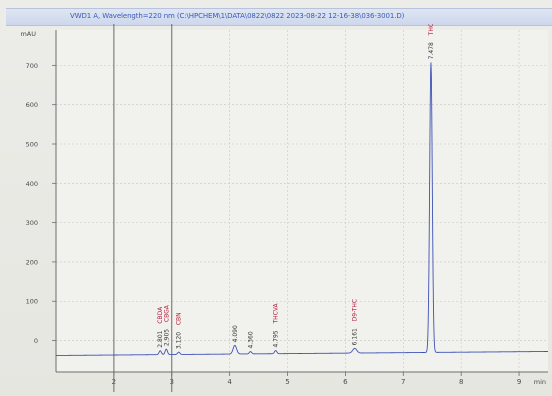 The width and height of the screenshot is (552, 396). Describe the element at coordinates (235, 333) in the screenshot. I see `peak-rt-label: 4.090` at that location.